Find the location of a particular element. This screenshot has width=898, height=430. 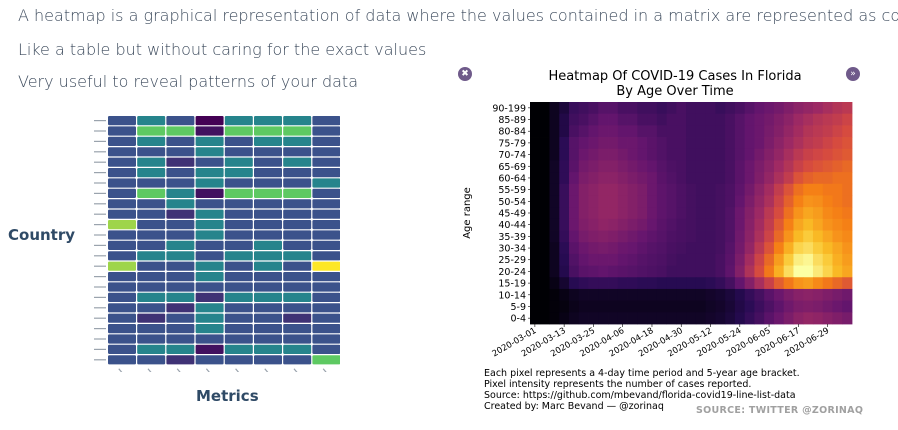

metric-col-tick is located at coordinates (239, 370).